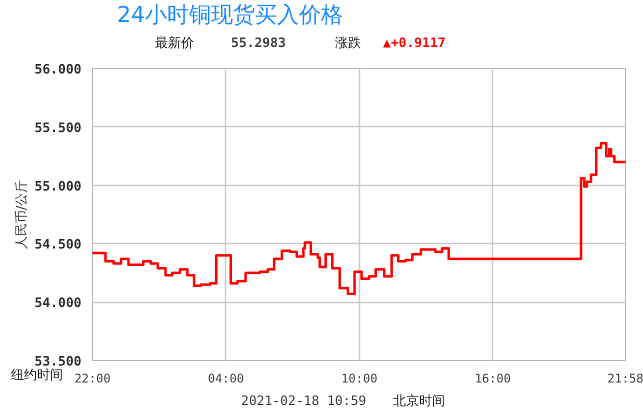 The height and width of the screenshot is (419, 643). What do you see at coordinates (92, 379) in the screenshot?
I see `x-tick-label: 22:00` at bounding box center [92, 379].